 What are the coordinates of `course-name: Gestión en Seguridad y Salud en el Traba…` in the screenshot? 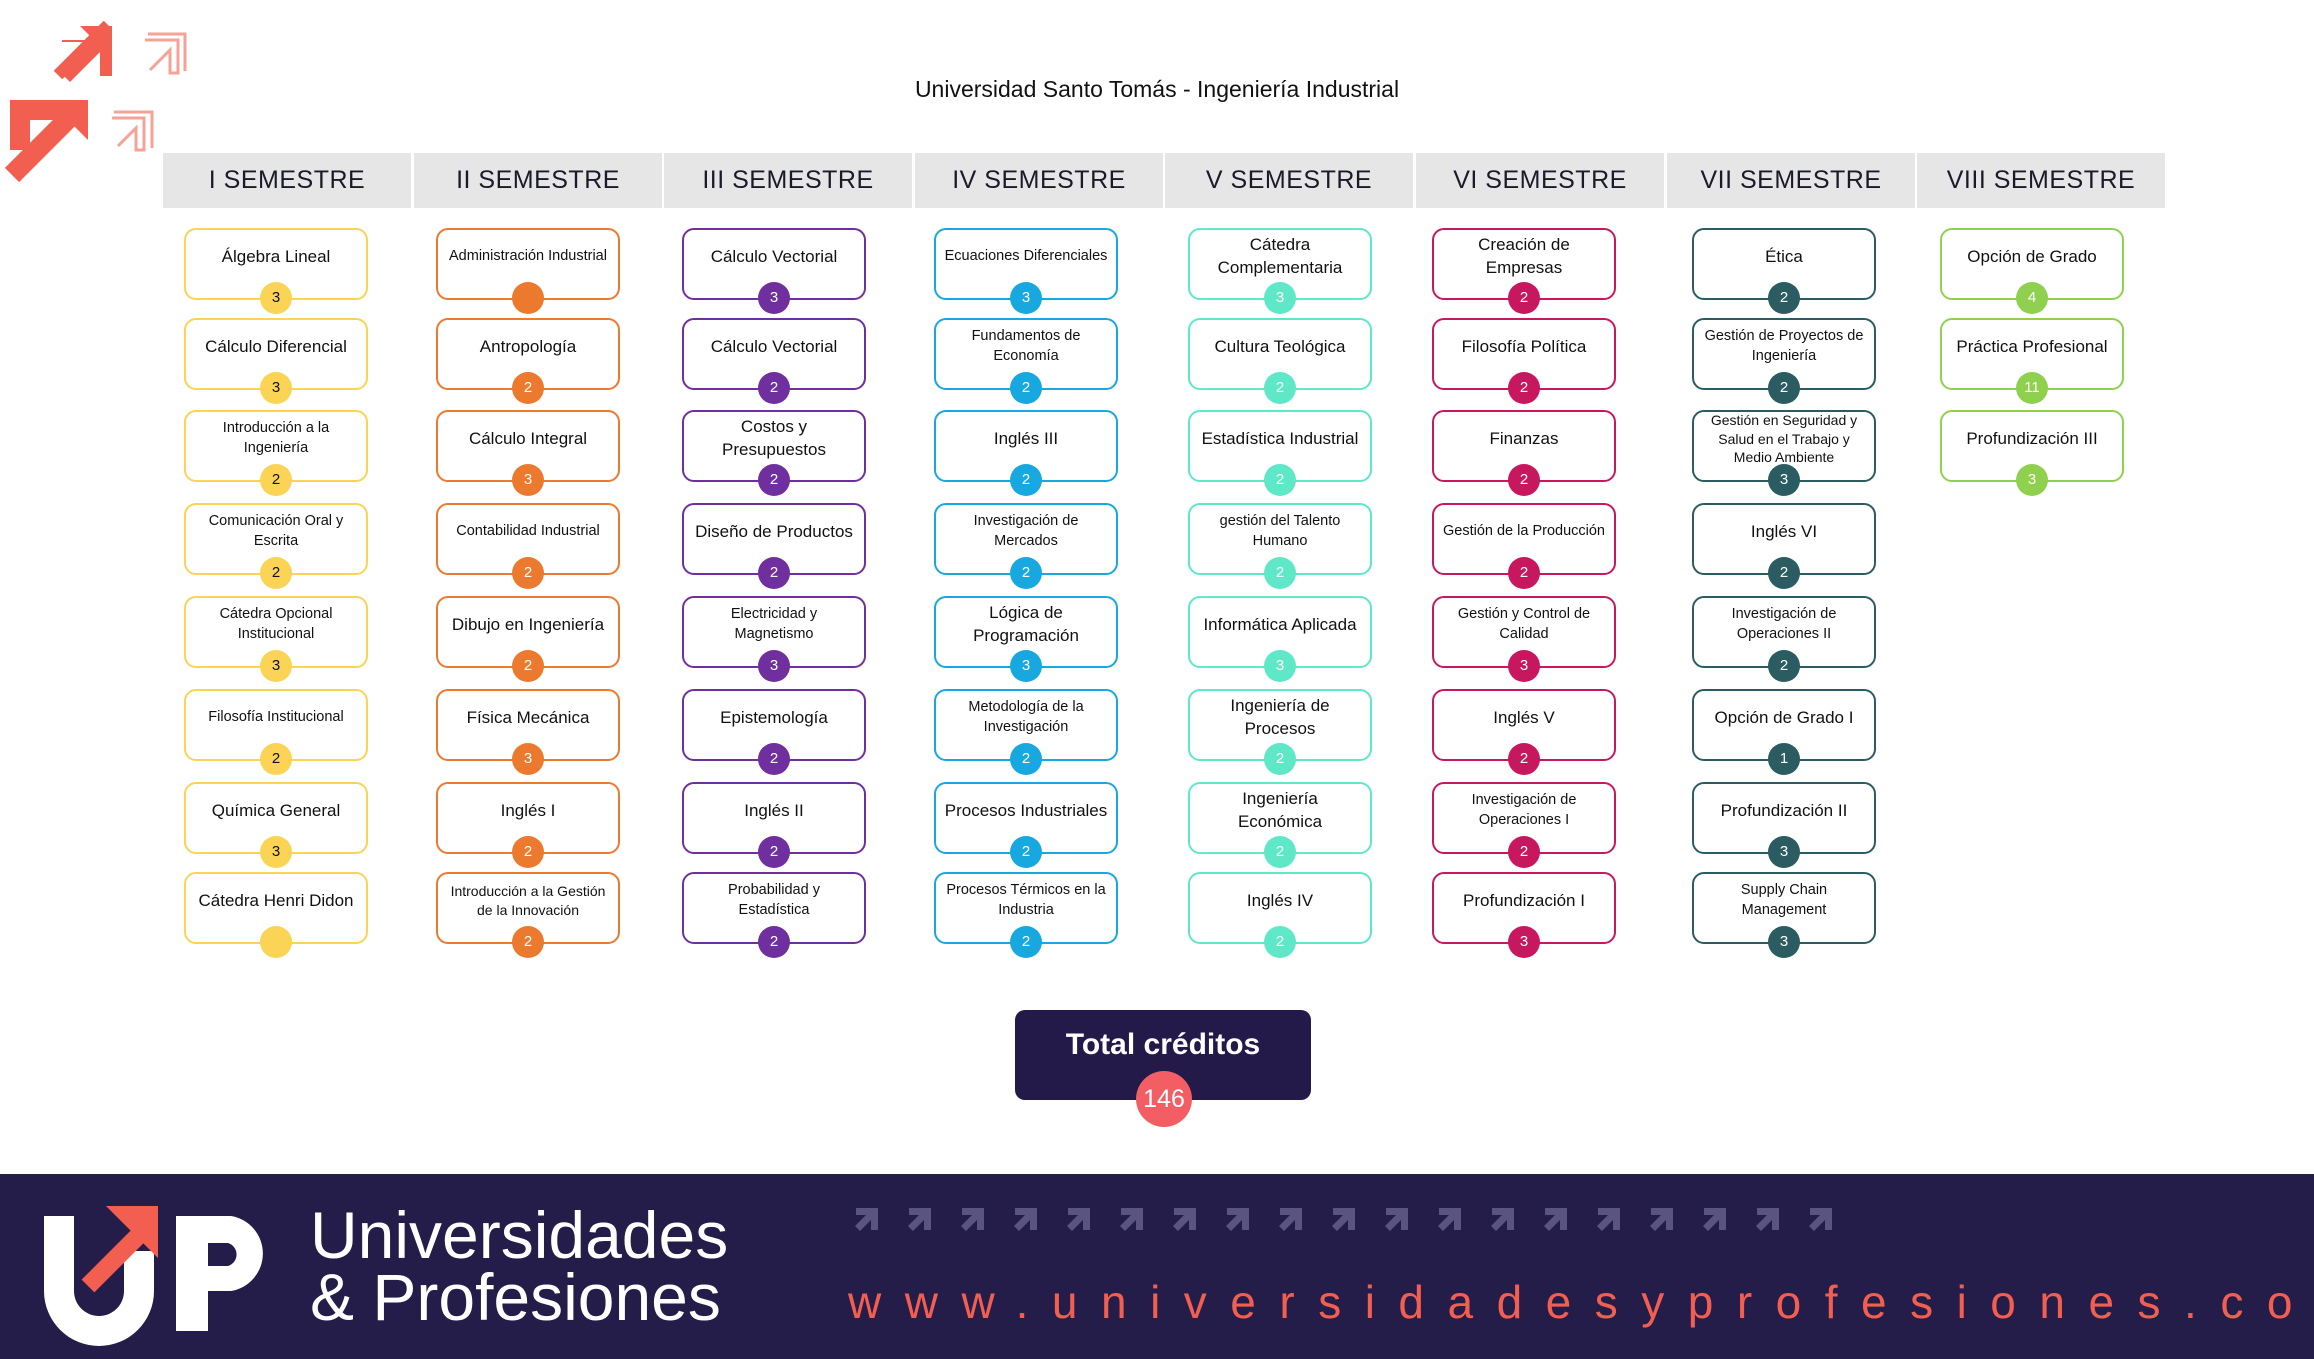 It's located at (1784, 438).